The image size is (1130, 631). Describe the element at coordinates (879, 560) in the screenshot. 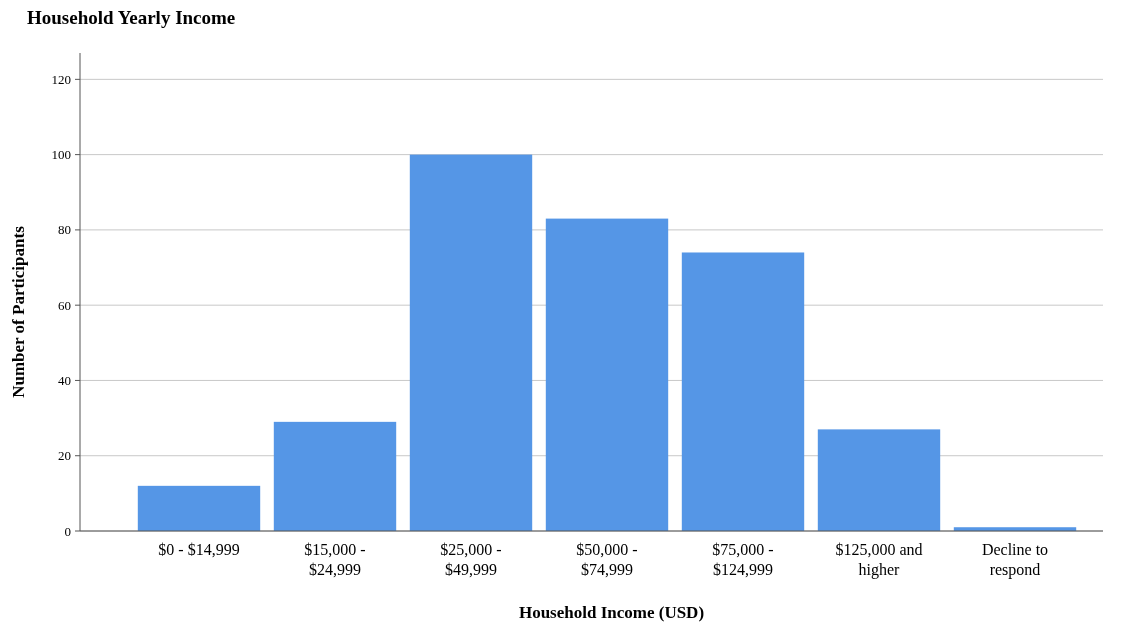

I see `x-tick-label: $125,000 and higher` at that location.